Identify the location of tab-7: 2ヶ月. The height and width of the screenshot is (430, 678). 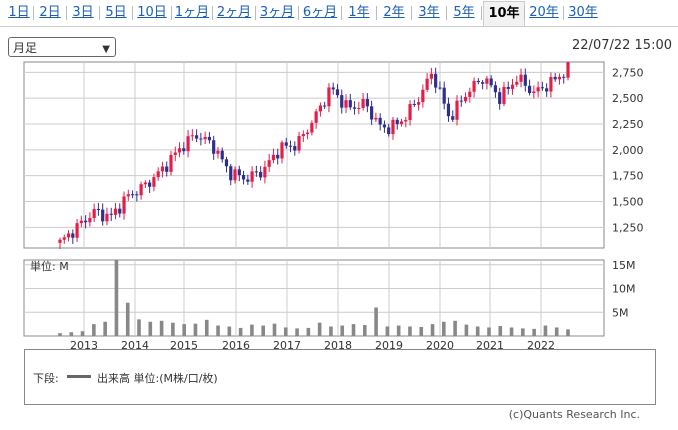
(234, 12).